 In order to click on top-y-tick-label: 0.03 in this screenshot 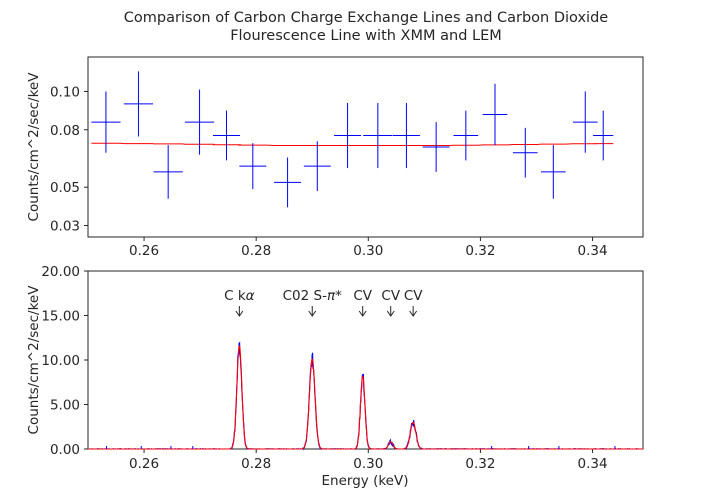, I will do `click(65, 227)`.